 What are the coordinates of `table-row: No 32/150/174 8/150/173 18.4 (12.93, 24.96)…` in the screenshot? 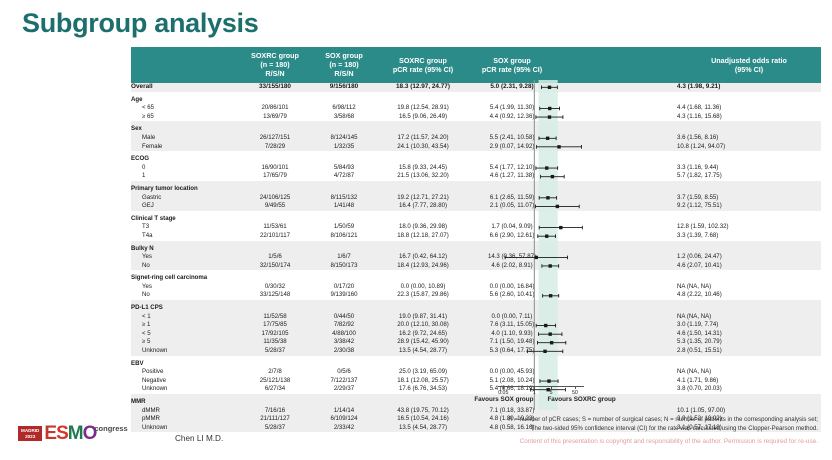 It's located at (476, 266).